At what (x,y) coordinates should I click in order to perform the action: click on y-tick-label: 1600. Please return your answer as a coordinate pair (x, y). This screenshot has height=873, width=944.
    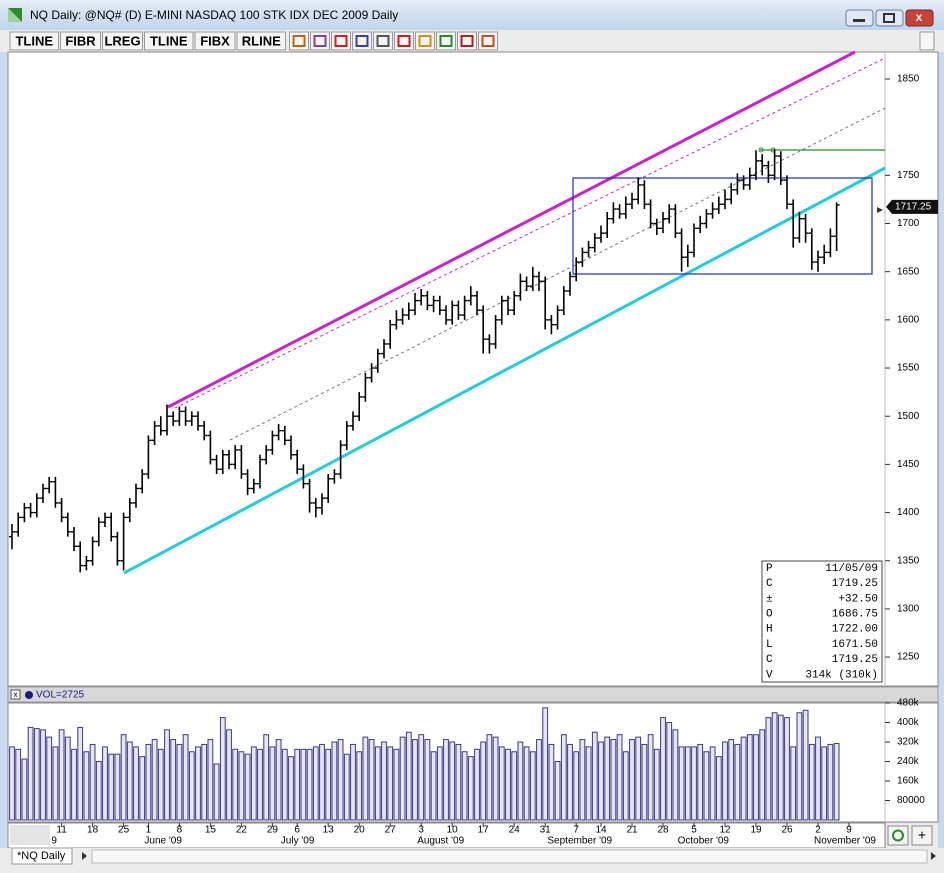
    Looking at the image, I should click on (908, 320).